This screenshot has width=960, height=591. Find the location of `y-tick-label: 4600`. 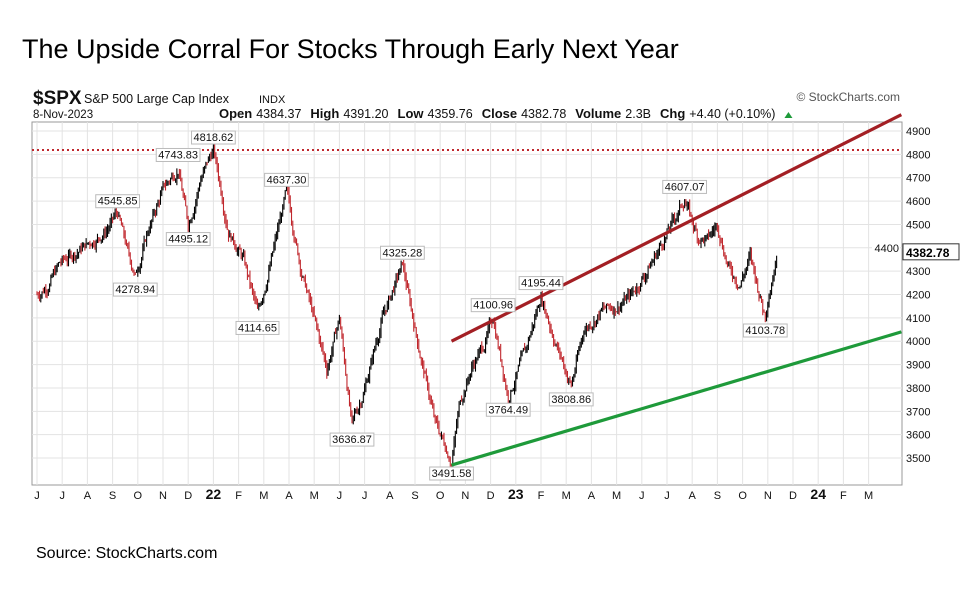

y-tick-label: 4600 is located at coordinates (918, 202).